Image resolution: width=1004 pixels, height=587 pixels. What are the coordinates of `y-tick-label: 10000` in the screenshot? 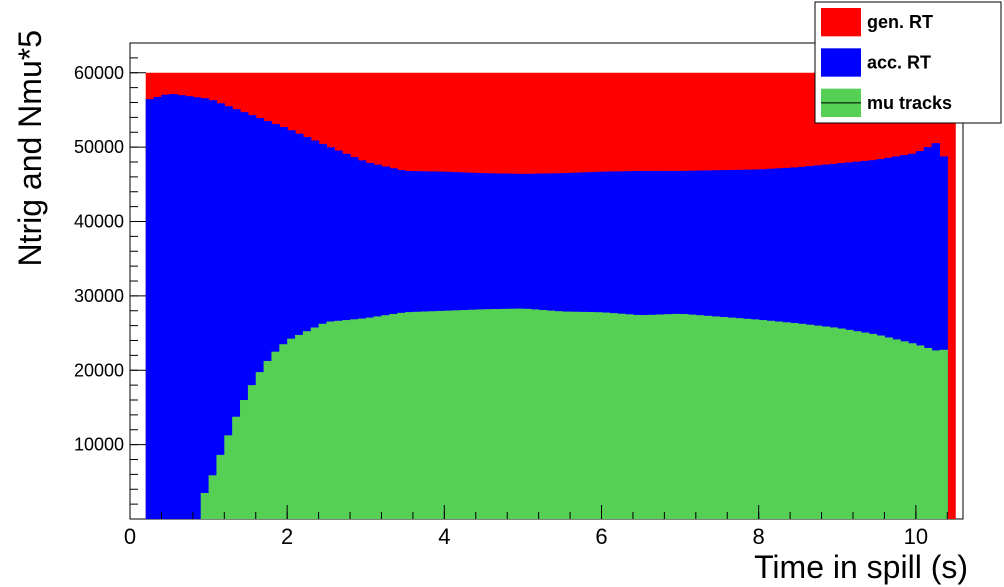 It's located at (99, 445).